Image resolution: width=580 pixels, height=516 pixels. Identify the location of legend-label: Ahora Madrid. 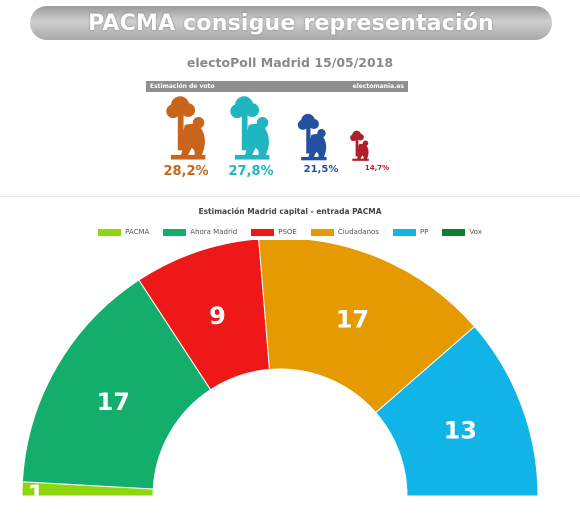
(214, 232).